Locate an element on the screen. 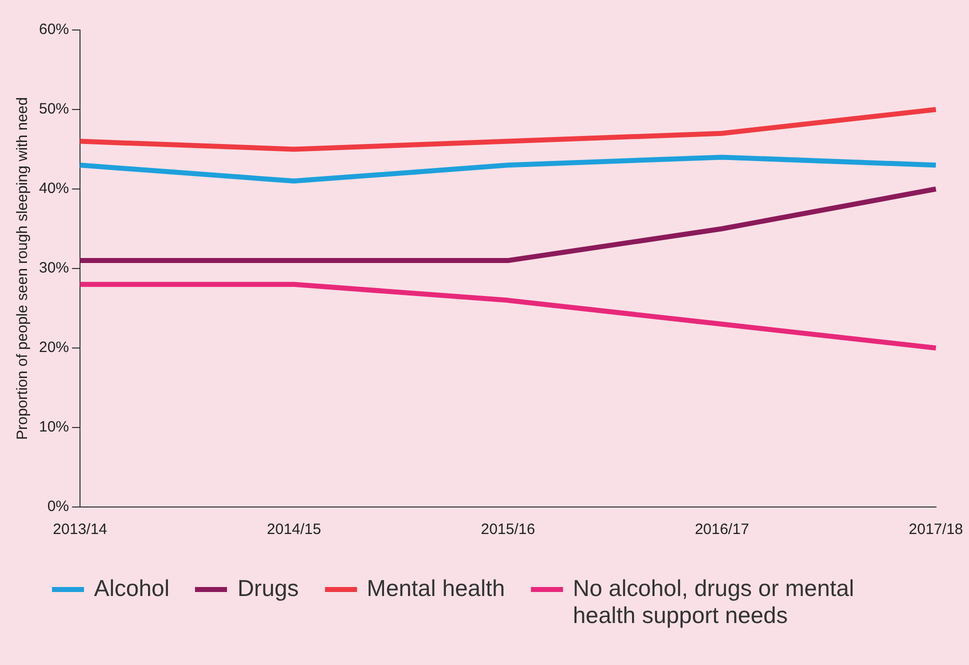  y-tick-label: 20% is located at coordinates (54, 347).